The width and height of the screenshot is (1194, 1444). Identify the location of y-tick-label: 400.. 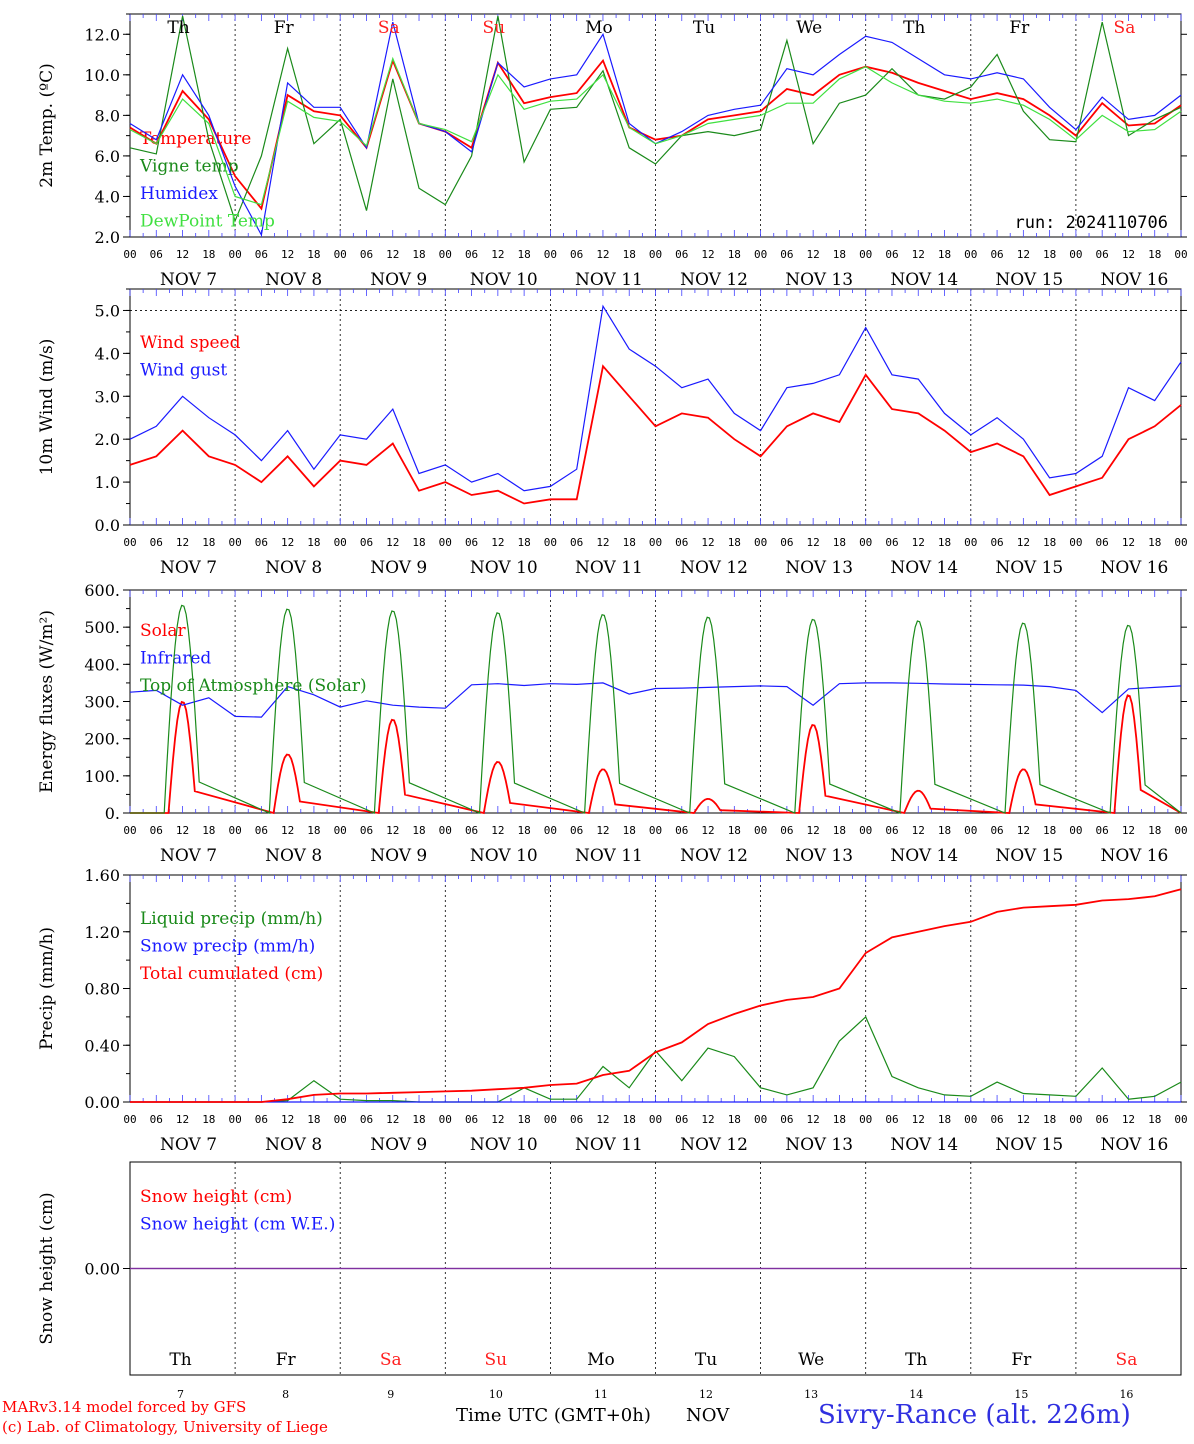
(102, 664).